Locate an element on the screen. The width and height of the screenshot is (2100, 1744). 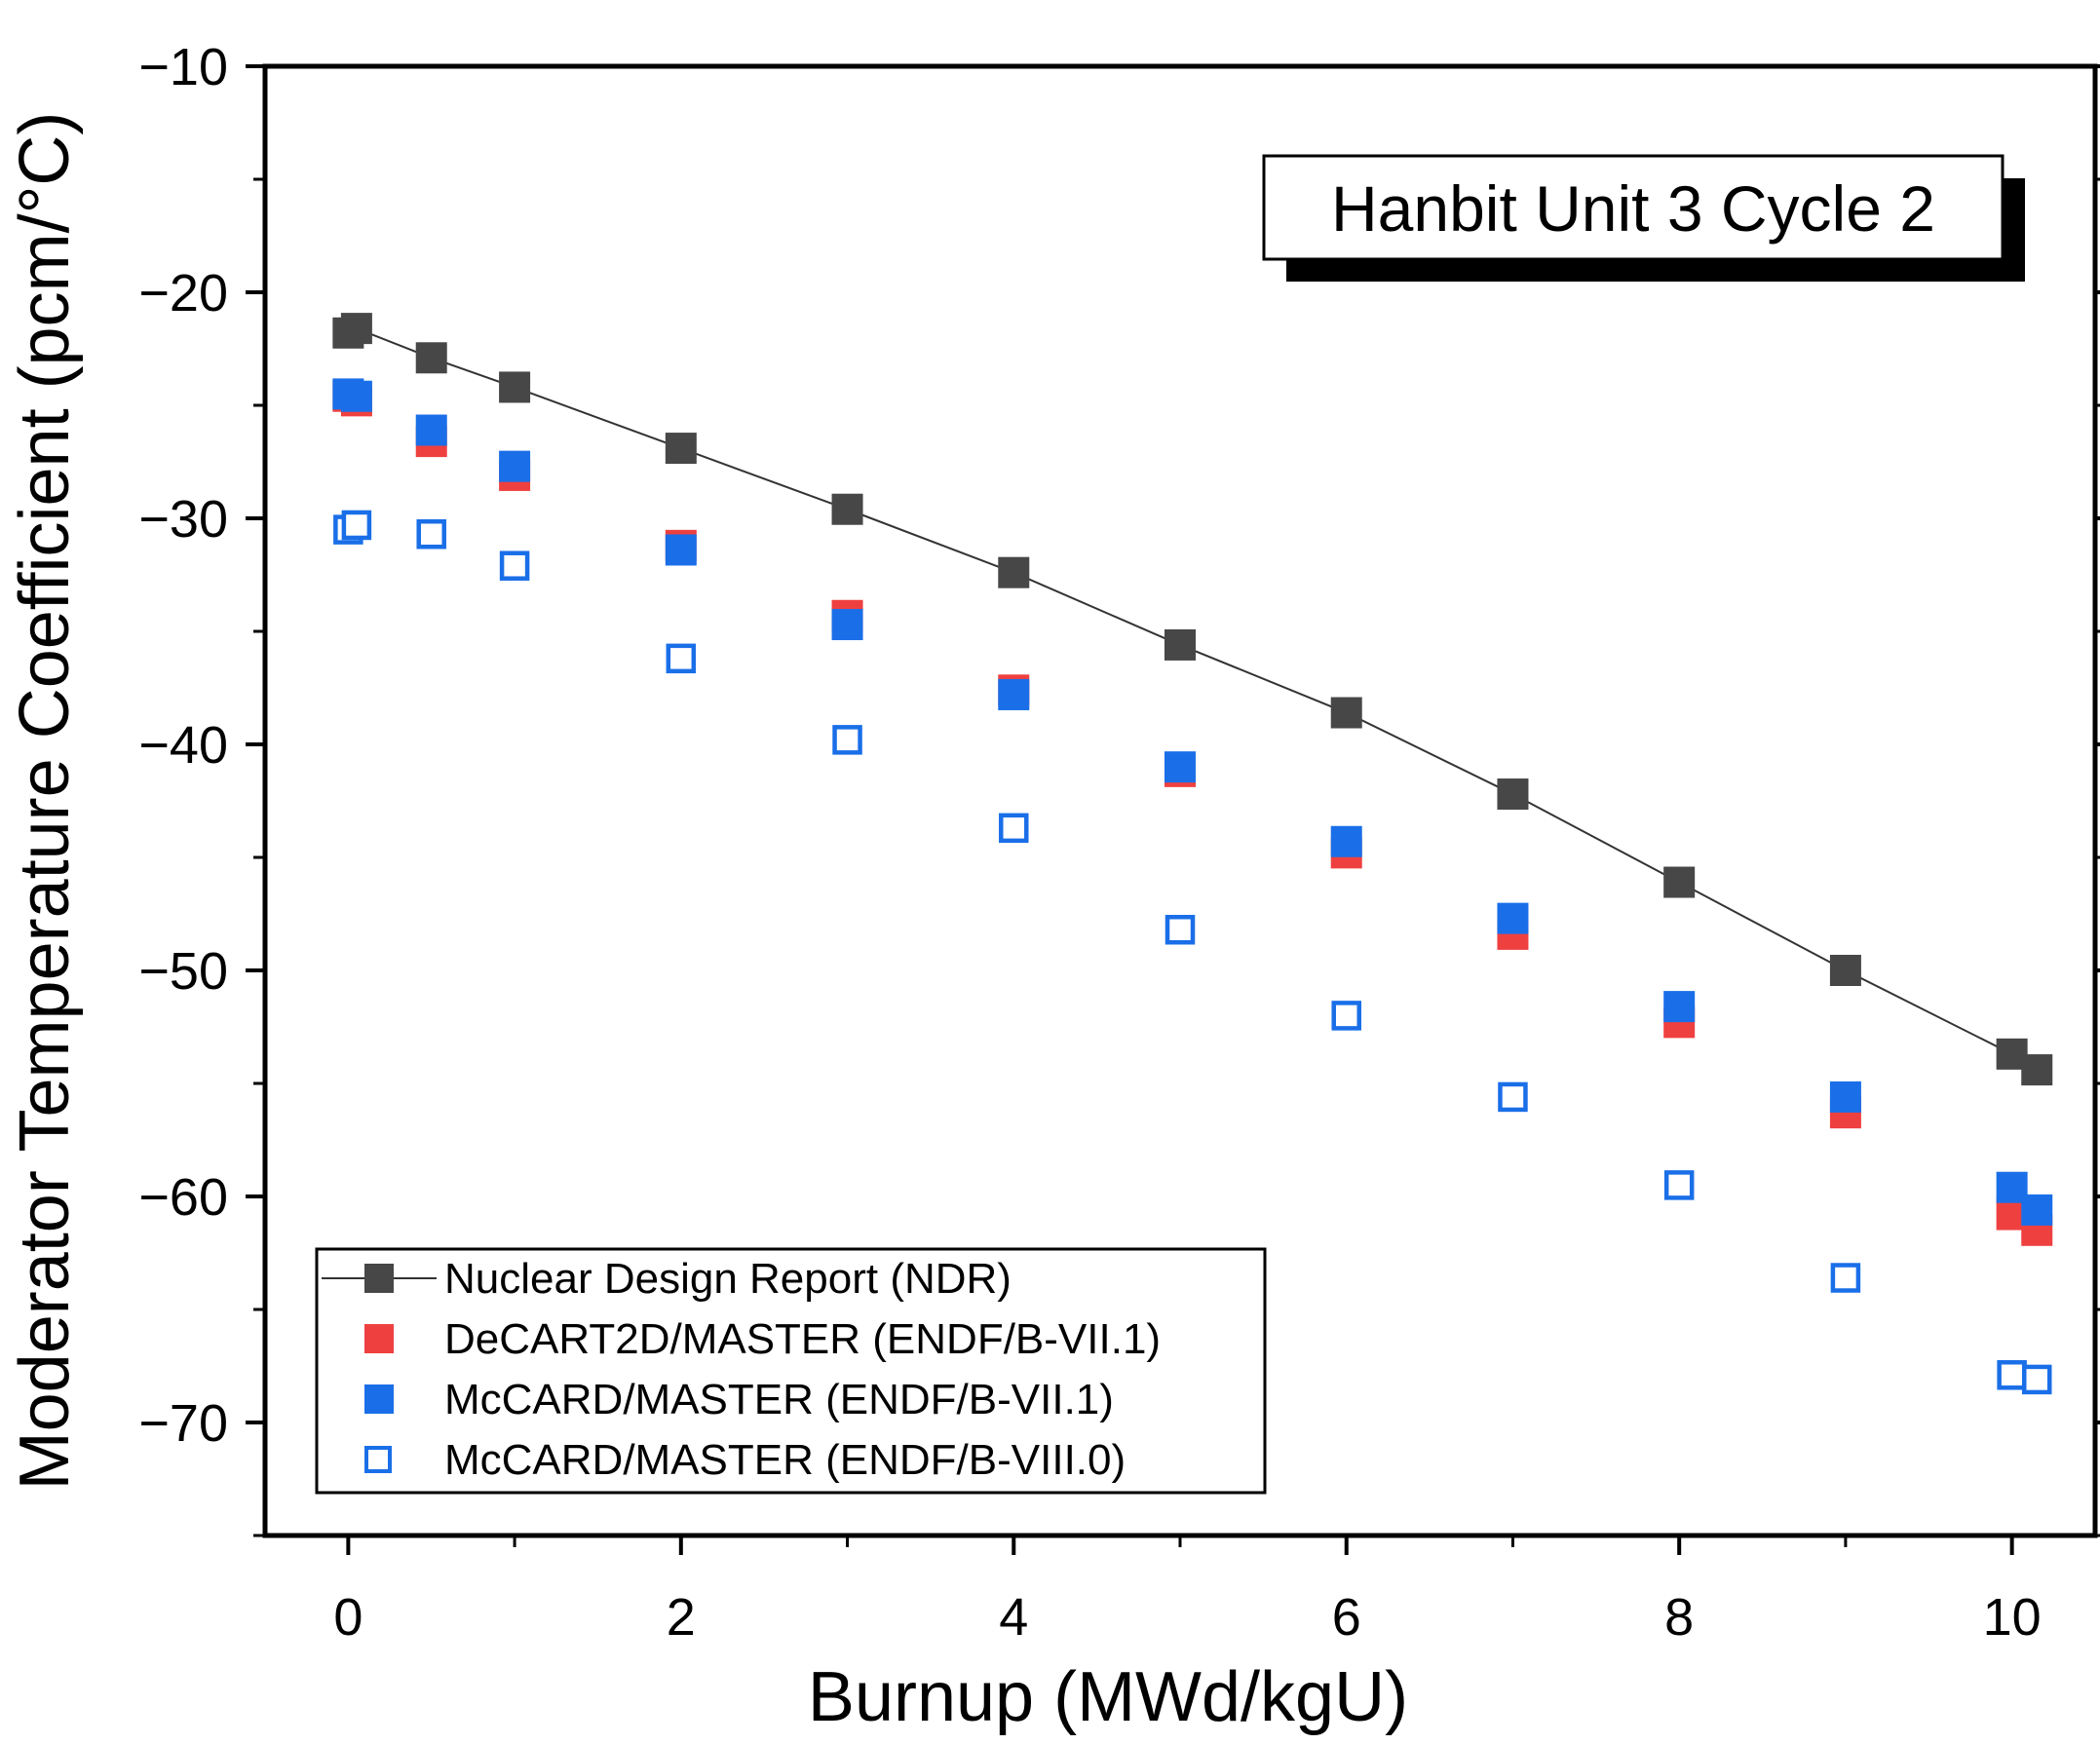
legend-entry: McCARD/MASTER (ENDF/B-VII.1) is located at coordinates (739, 1399).